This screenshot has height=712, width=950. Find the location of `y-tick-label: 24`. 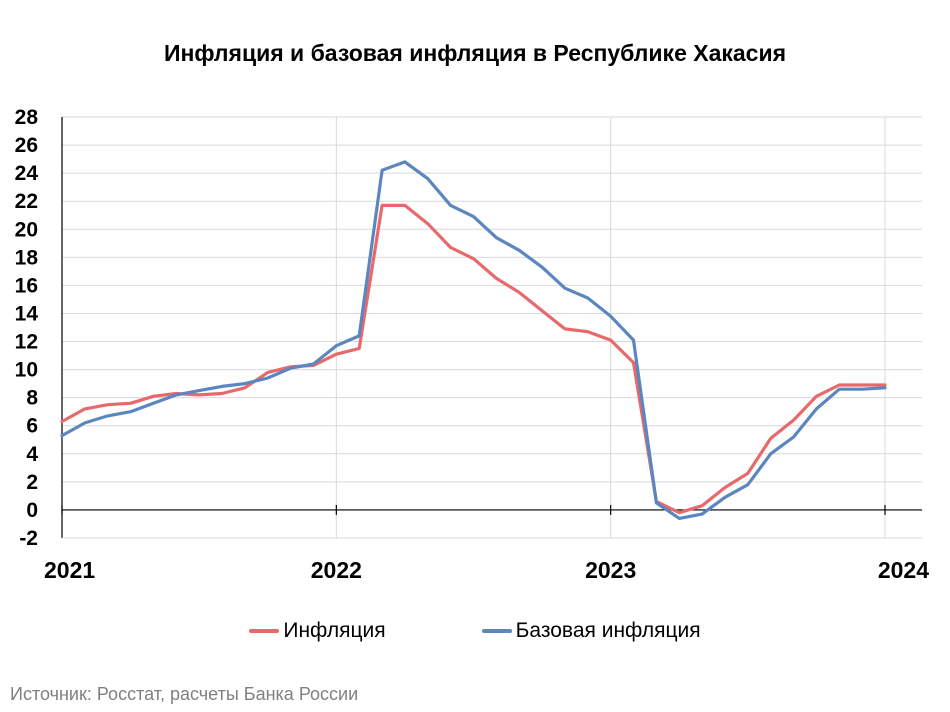

y-tick-label: 24 is located at coordinates (27, 173).